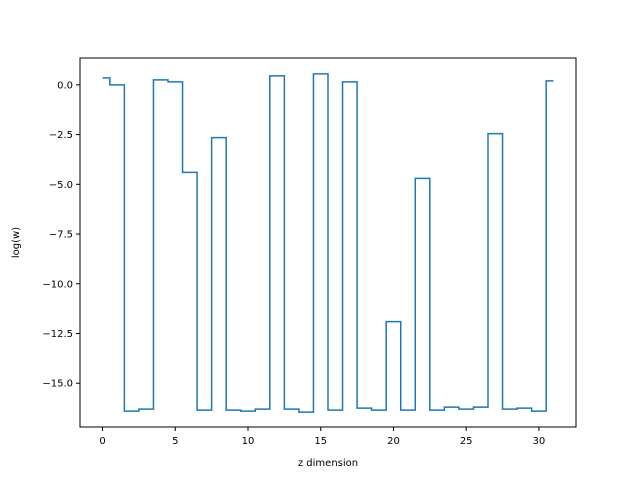 The height and width of the screenshot is (480, 640). I want to click on x-axis-ticks: 0 5 10 15 20 25 30, so click(322, 437).